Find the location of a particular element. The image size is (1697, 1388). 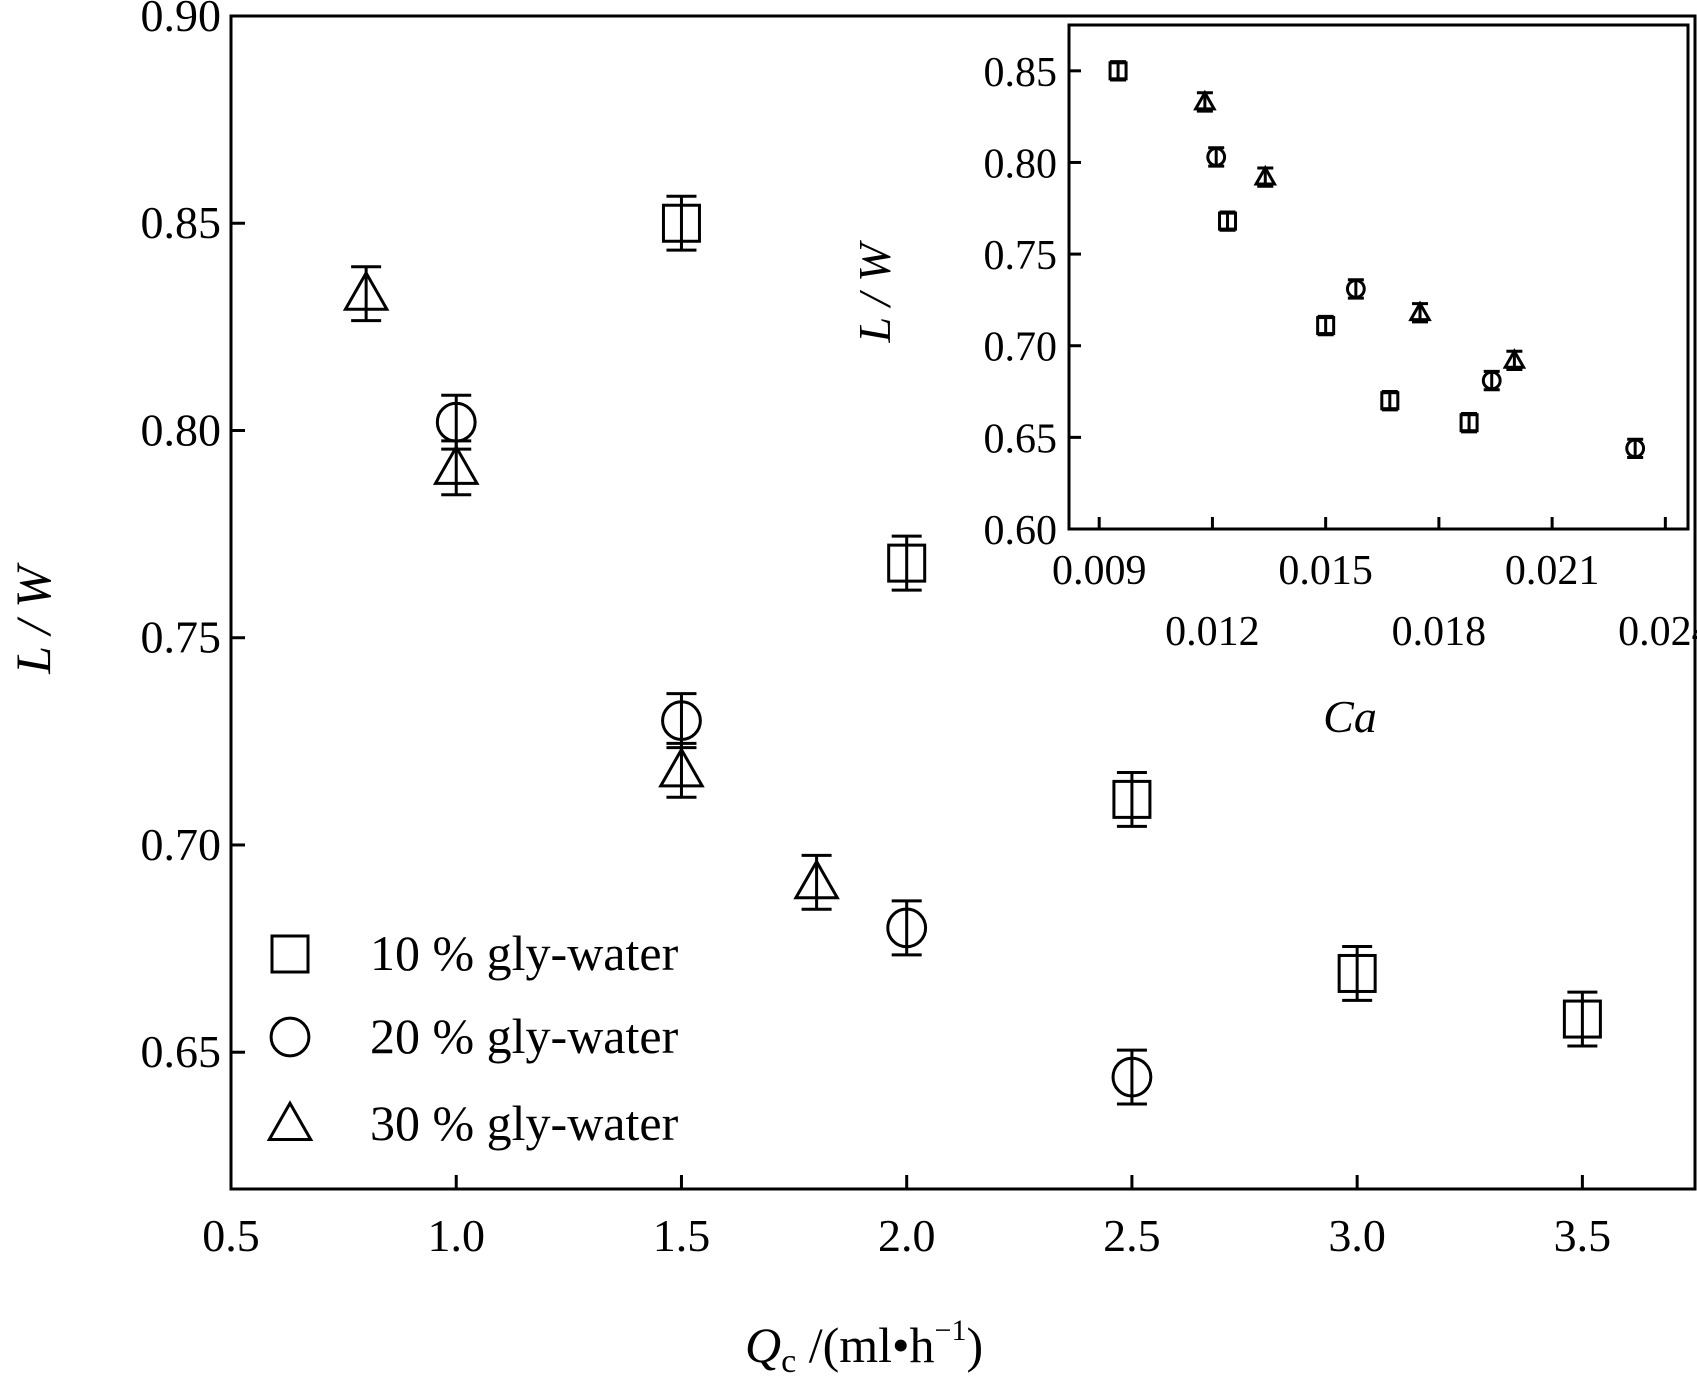

x-tick-label: 2.0 is located at coordinates (907, 1235).